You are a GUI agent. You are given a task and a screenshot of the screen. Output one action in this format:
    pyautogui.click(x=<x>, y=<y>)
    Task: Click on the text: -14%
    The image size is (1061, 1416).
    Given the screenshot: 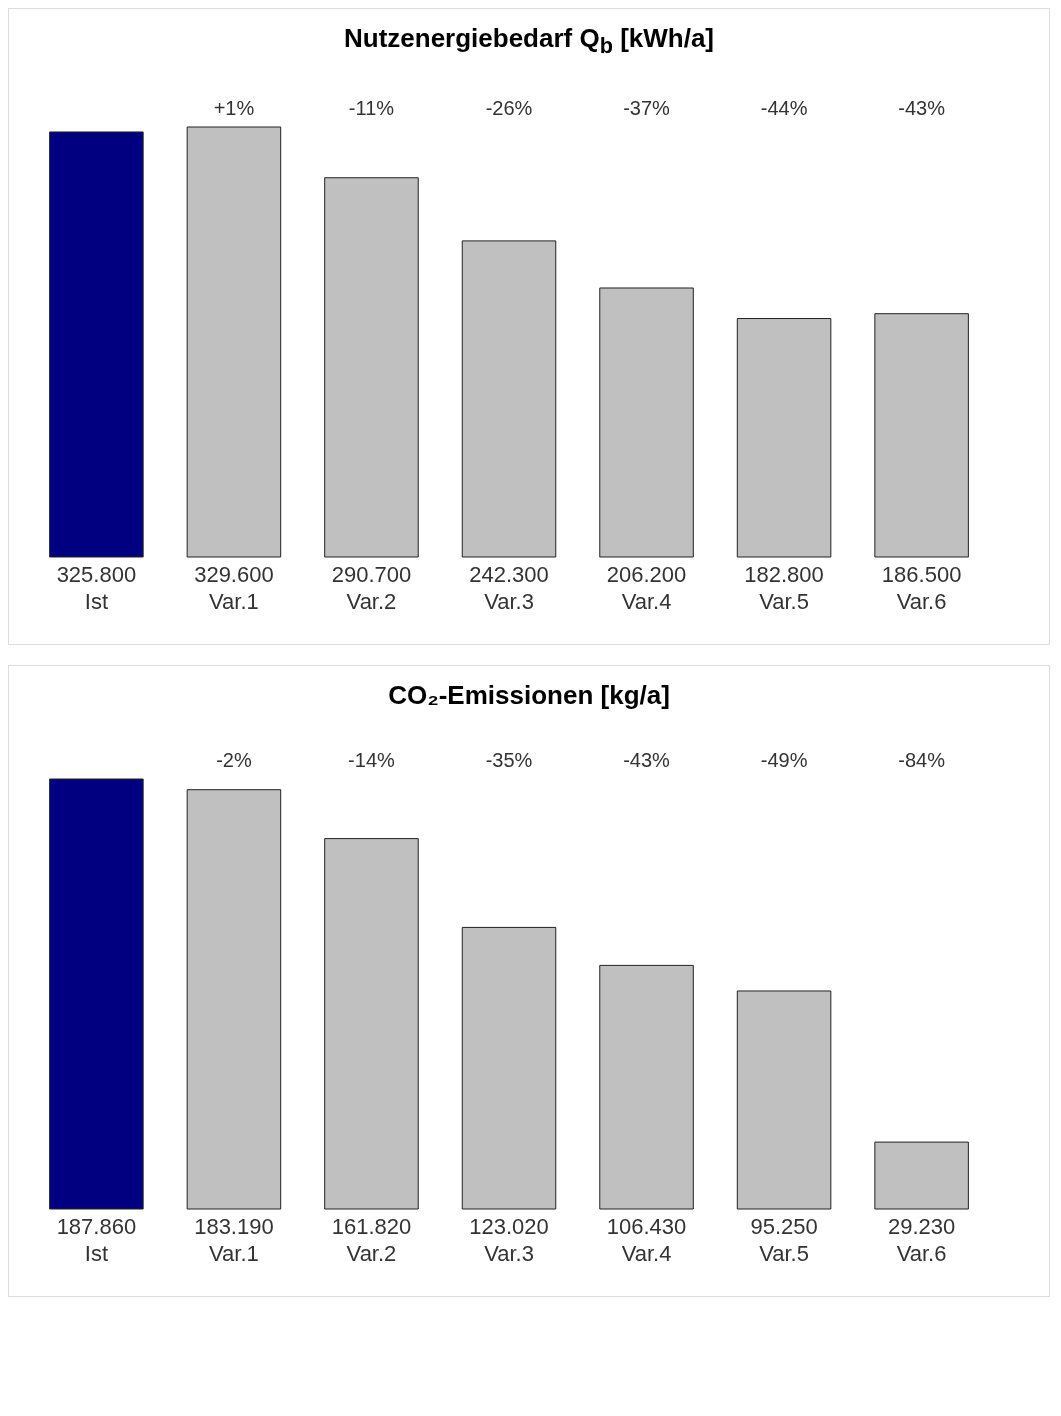 What is the action you would take?
    pyautogui.click(x=372, y=760)
    